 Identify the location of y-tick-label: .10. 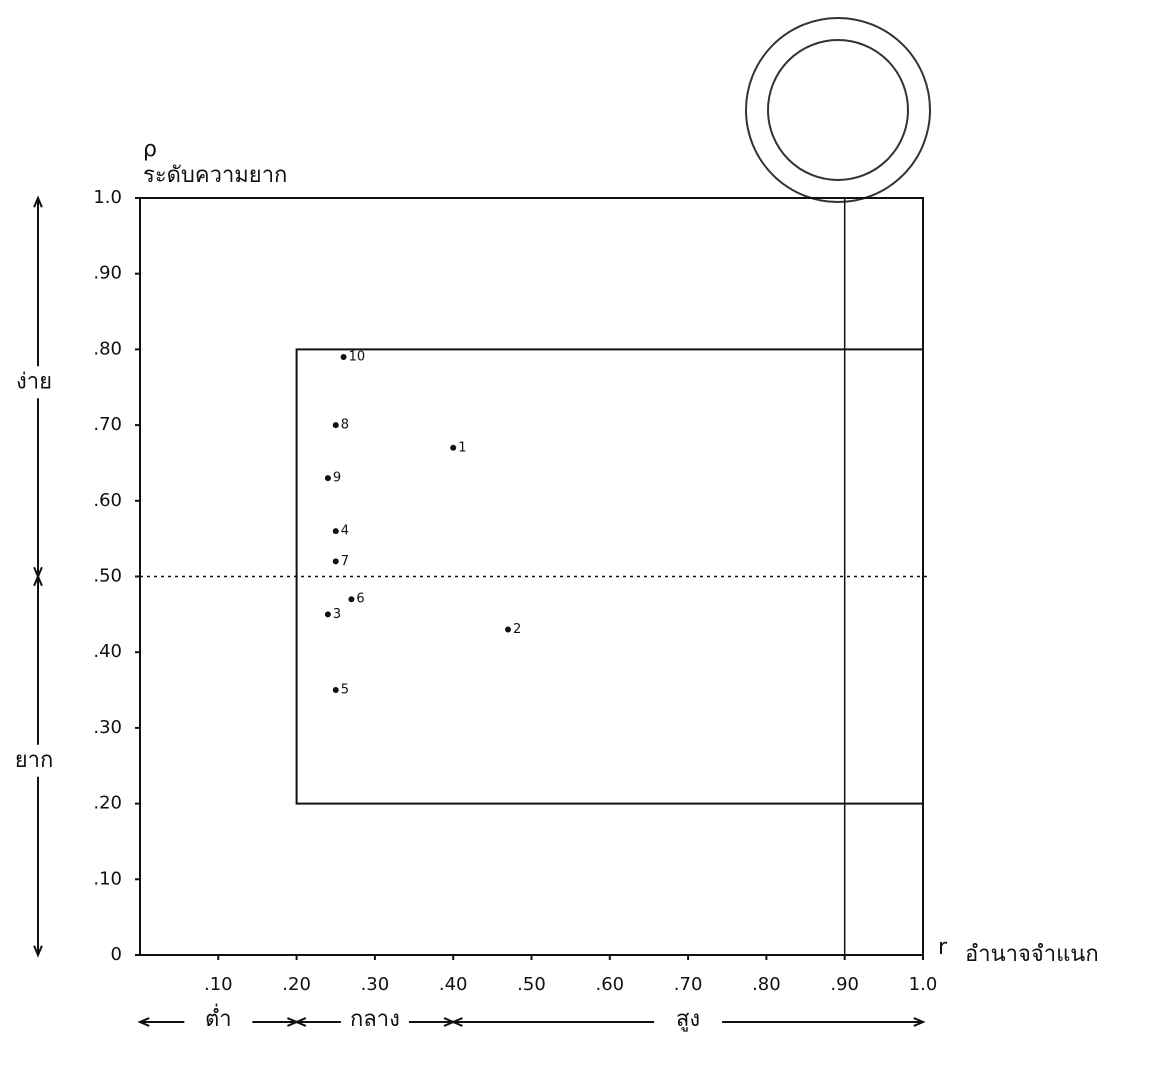
(107, 878).